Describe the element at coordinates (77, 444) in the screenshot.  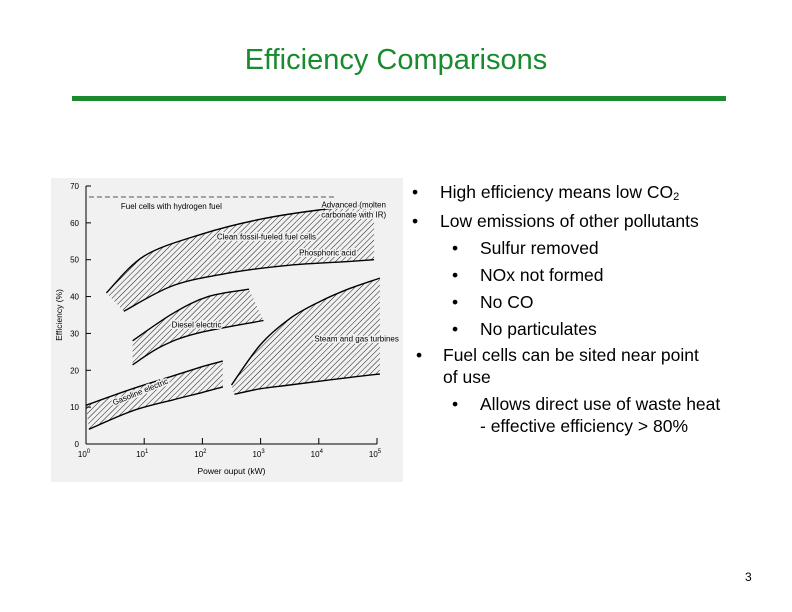
I see `y-tick-label: 0` at that location.